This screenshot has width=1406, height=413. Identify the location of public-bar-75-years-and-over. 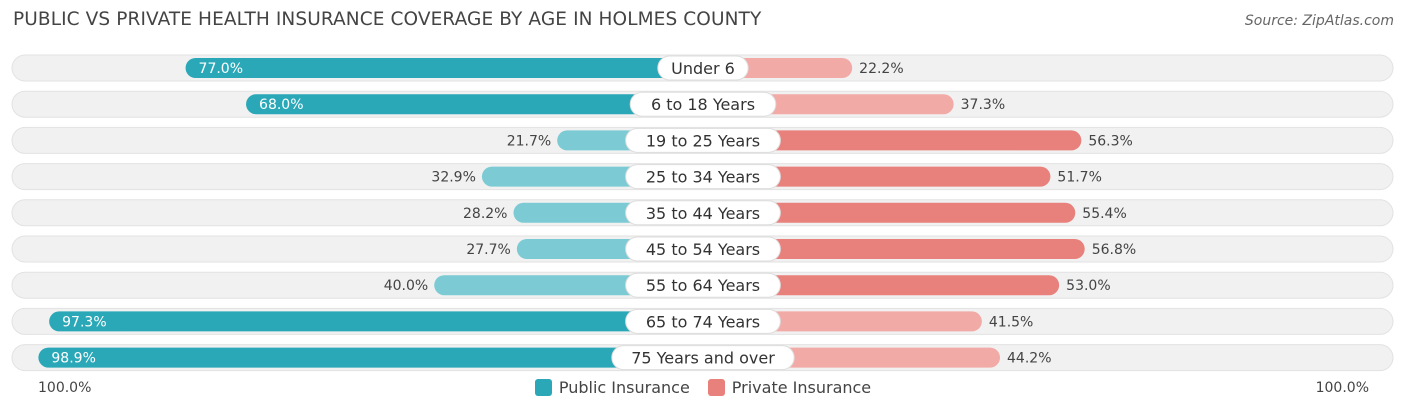
(371, 357).